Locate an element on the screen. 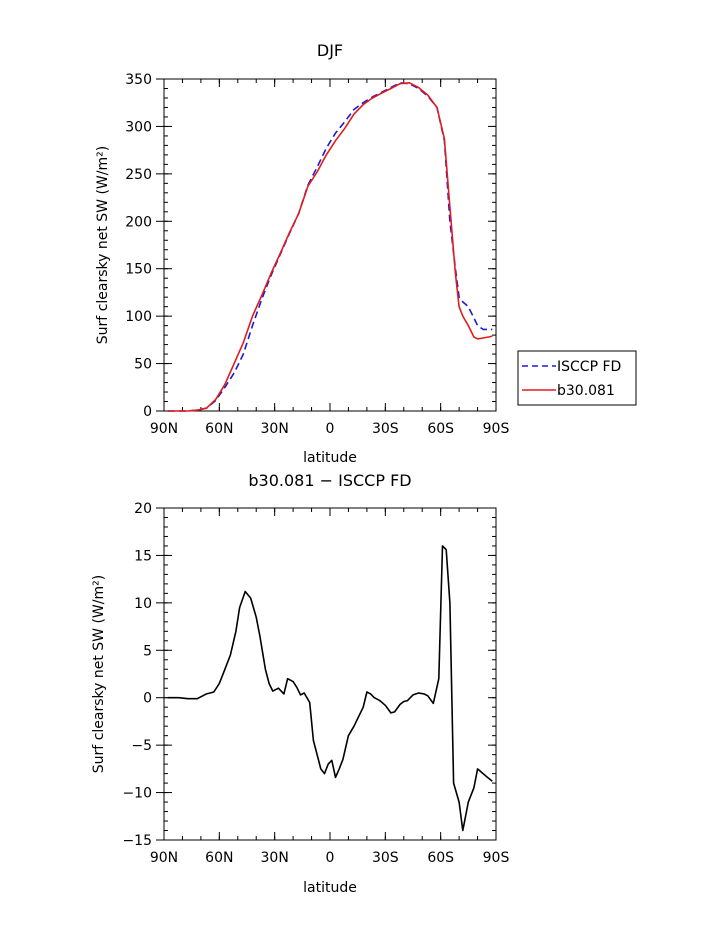  y-tick-label: 15 is located at coordinates (143, 556).